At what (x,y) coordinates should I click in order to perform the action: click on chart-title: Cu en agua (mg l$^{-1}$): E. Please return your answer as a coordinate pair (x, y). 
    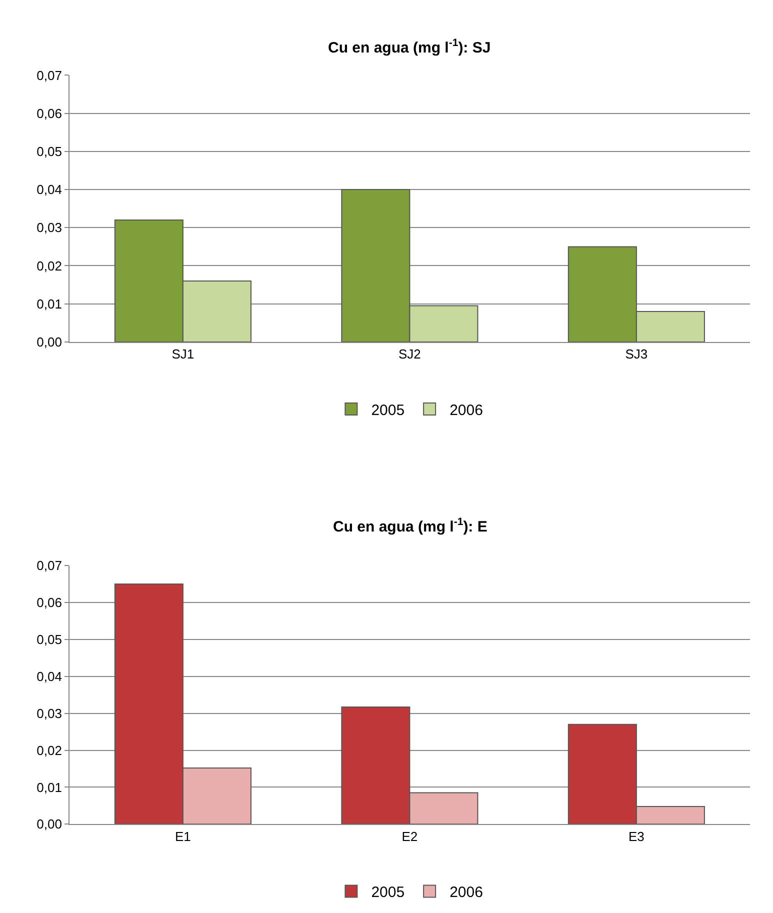
    Looking at the image, I should click on (410, 526).